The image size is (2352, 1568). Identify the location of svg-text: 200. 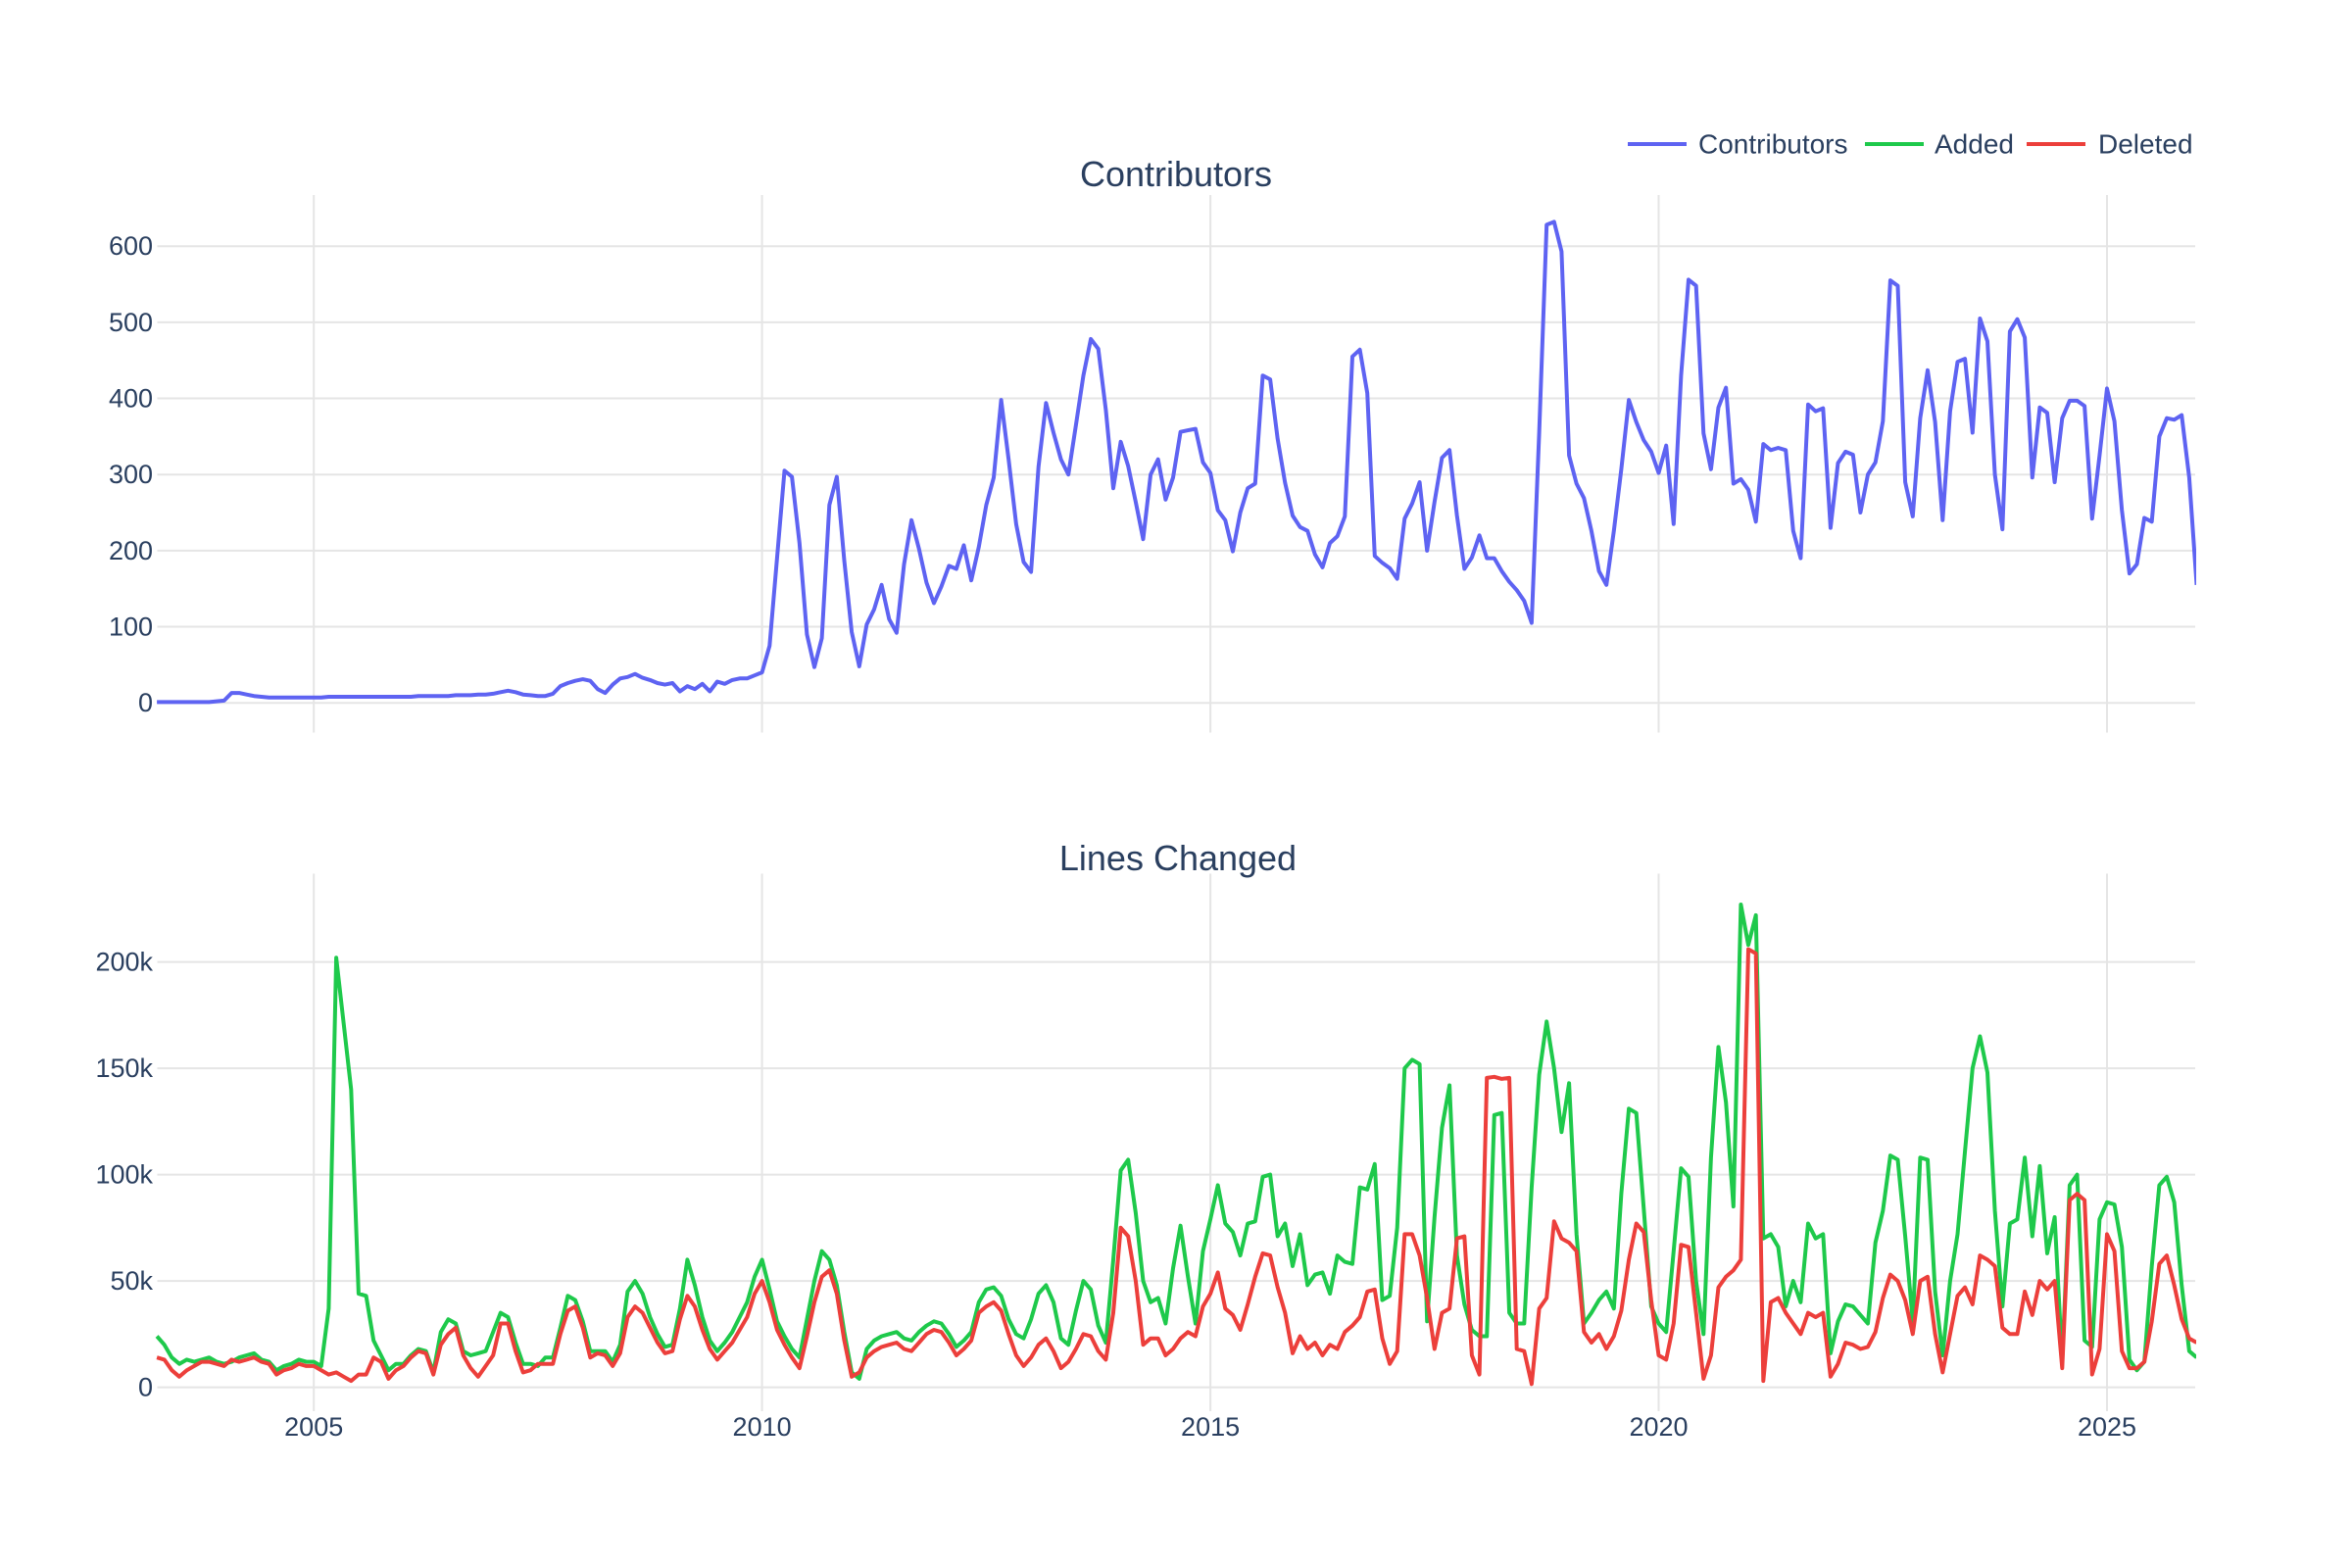
(131, 550).